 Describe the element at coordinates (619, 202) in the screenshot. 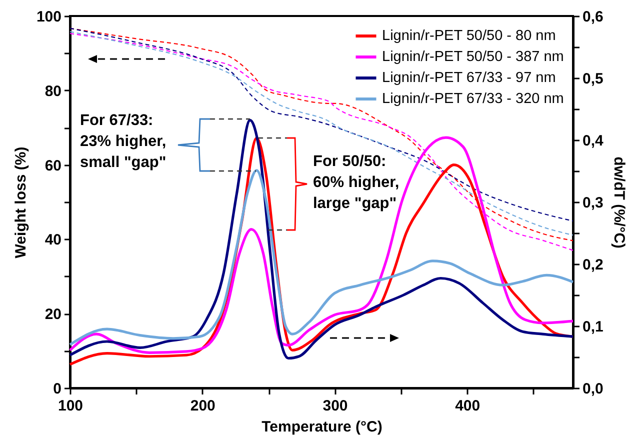

I see `y2-axis-title: dw/dT (%/°C)` at that location.